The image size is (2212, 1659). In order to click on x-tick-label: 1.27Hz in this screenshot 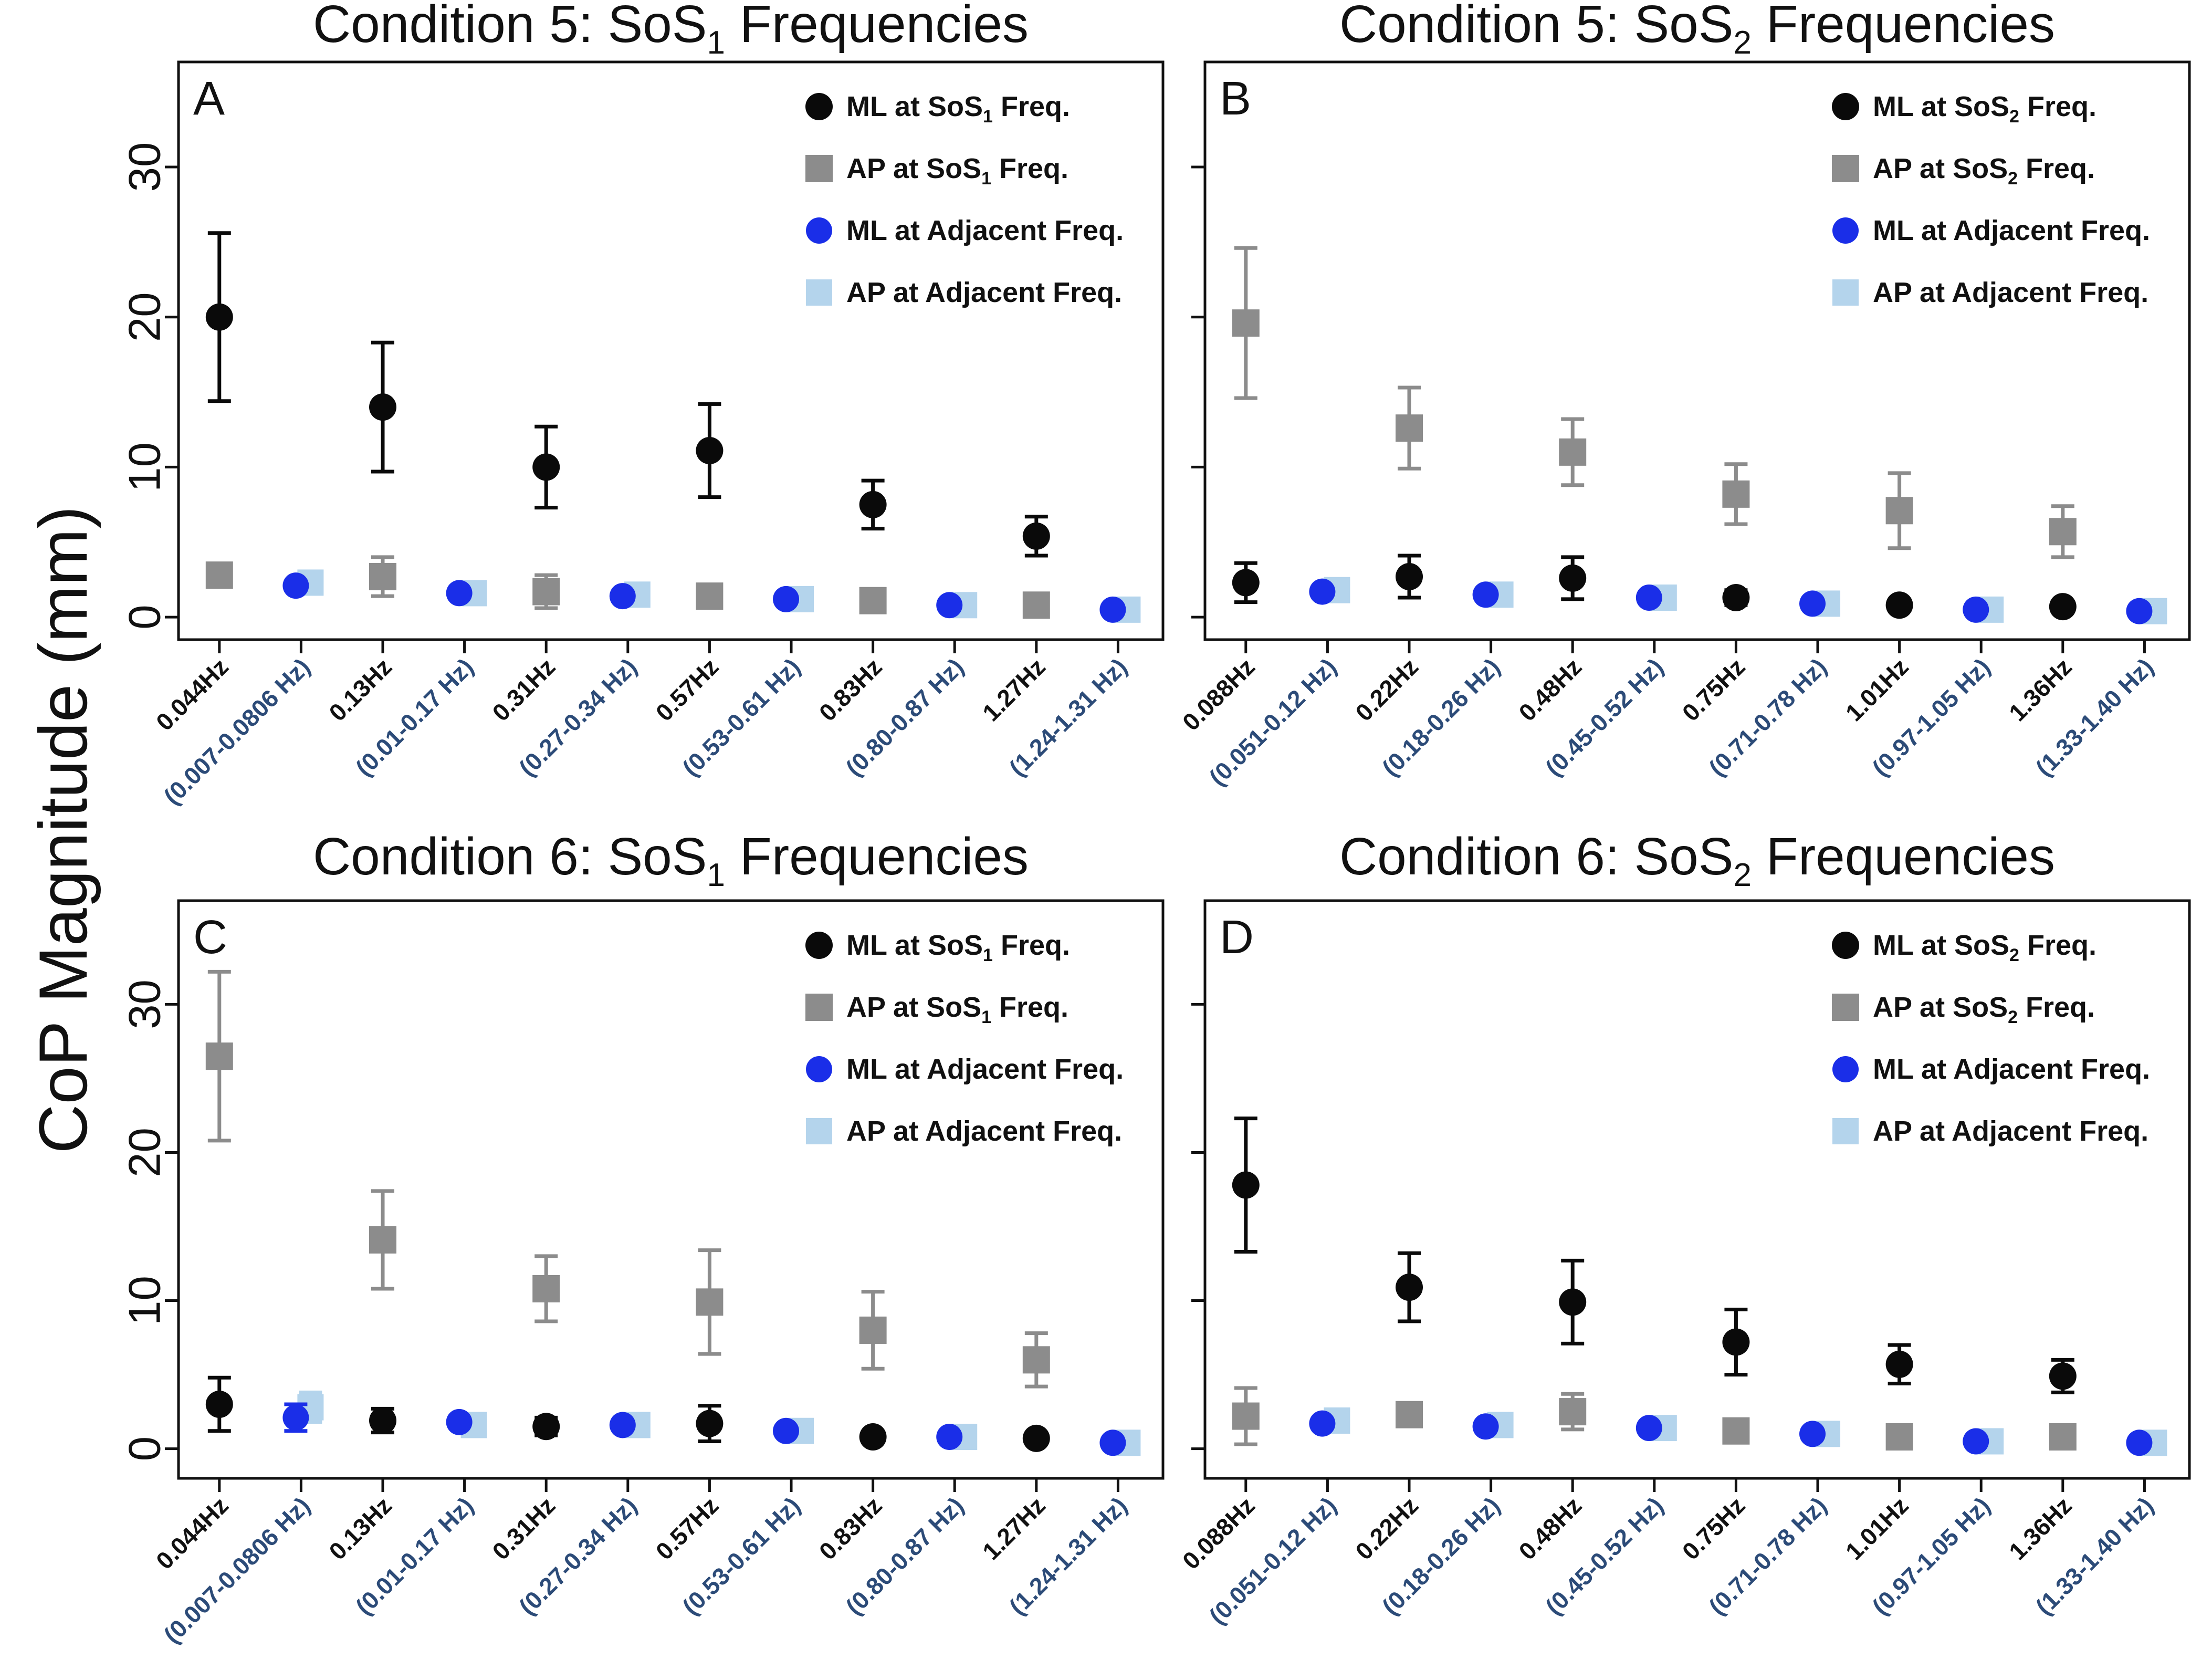, I will do `click(1014, 689)`.